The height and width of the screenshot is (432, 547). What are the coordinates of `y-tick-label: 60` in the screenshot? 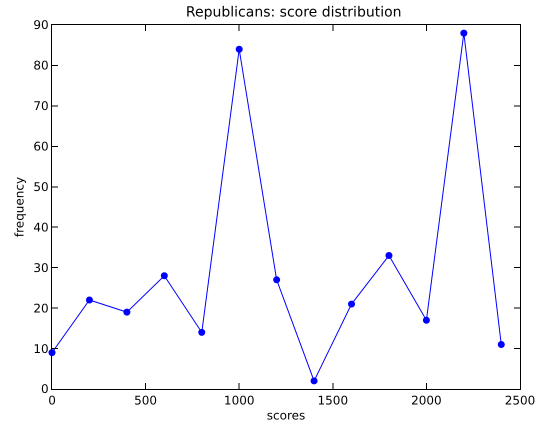 It's located at (41, 147).